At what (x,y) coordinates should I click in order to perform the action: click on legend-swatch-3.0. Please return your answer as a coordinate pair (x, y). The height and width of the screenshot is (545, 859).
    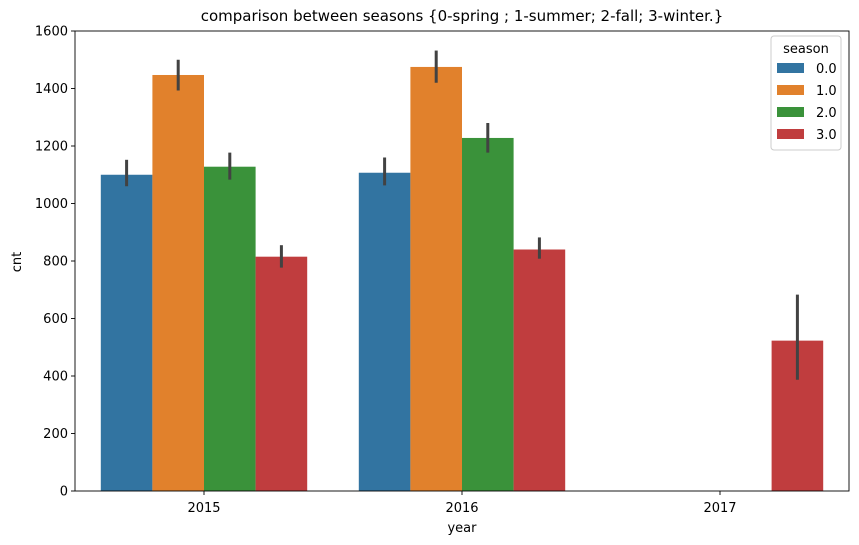
    Looking at the image, I should click on (790, 134).